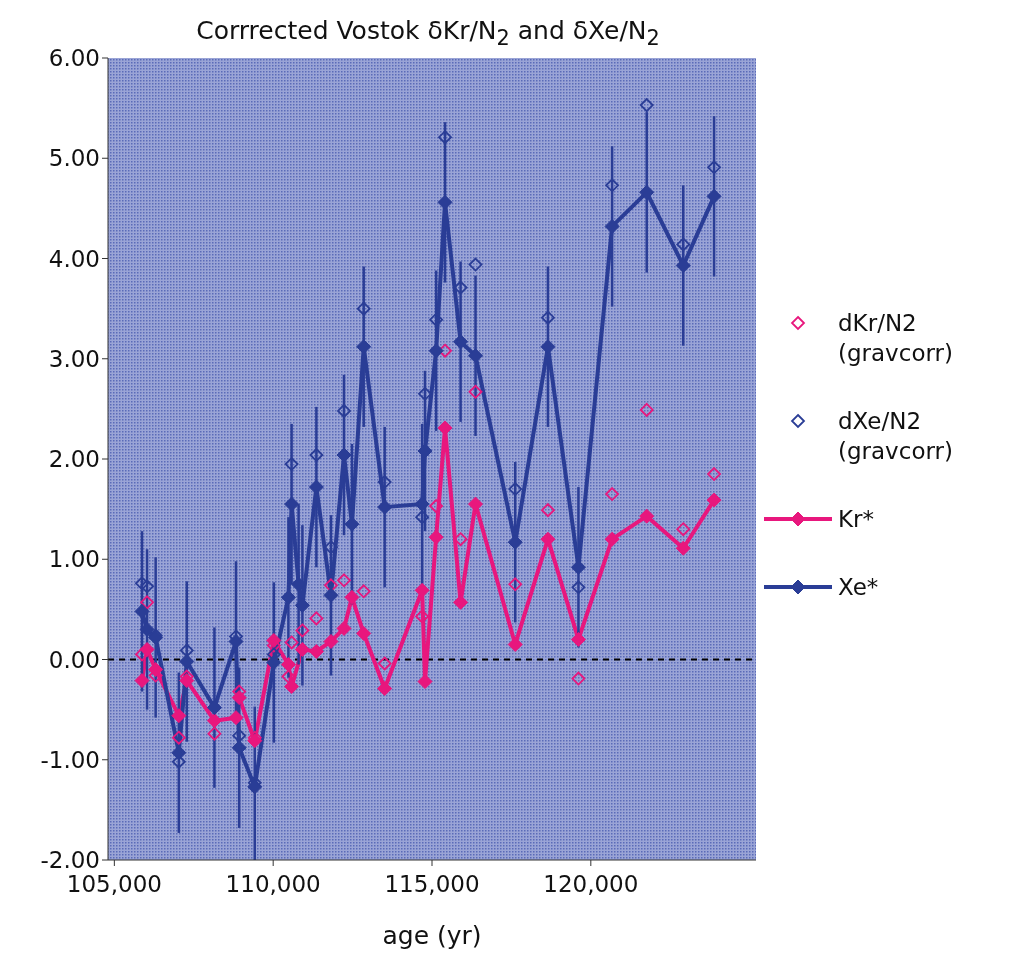 This screenshot has height=968, width=1026. Describe the element at coordinates (856, 519) in the screenshot. I see `legend-label: Kr*` at that location.